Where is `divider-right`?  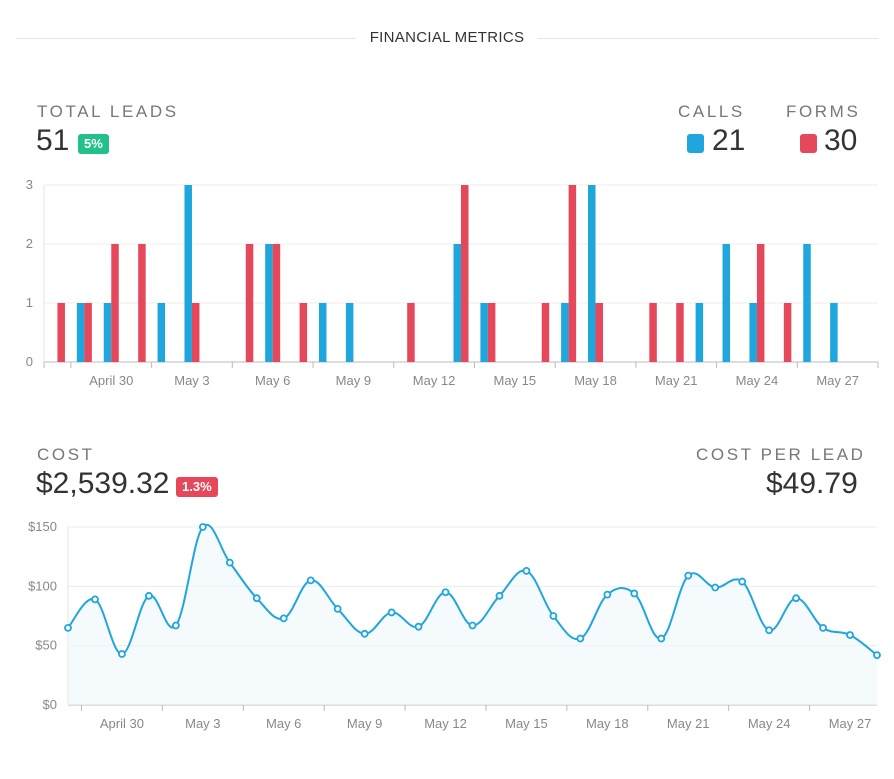 divider-right is located at coordinates (708, 38).